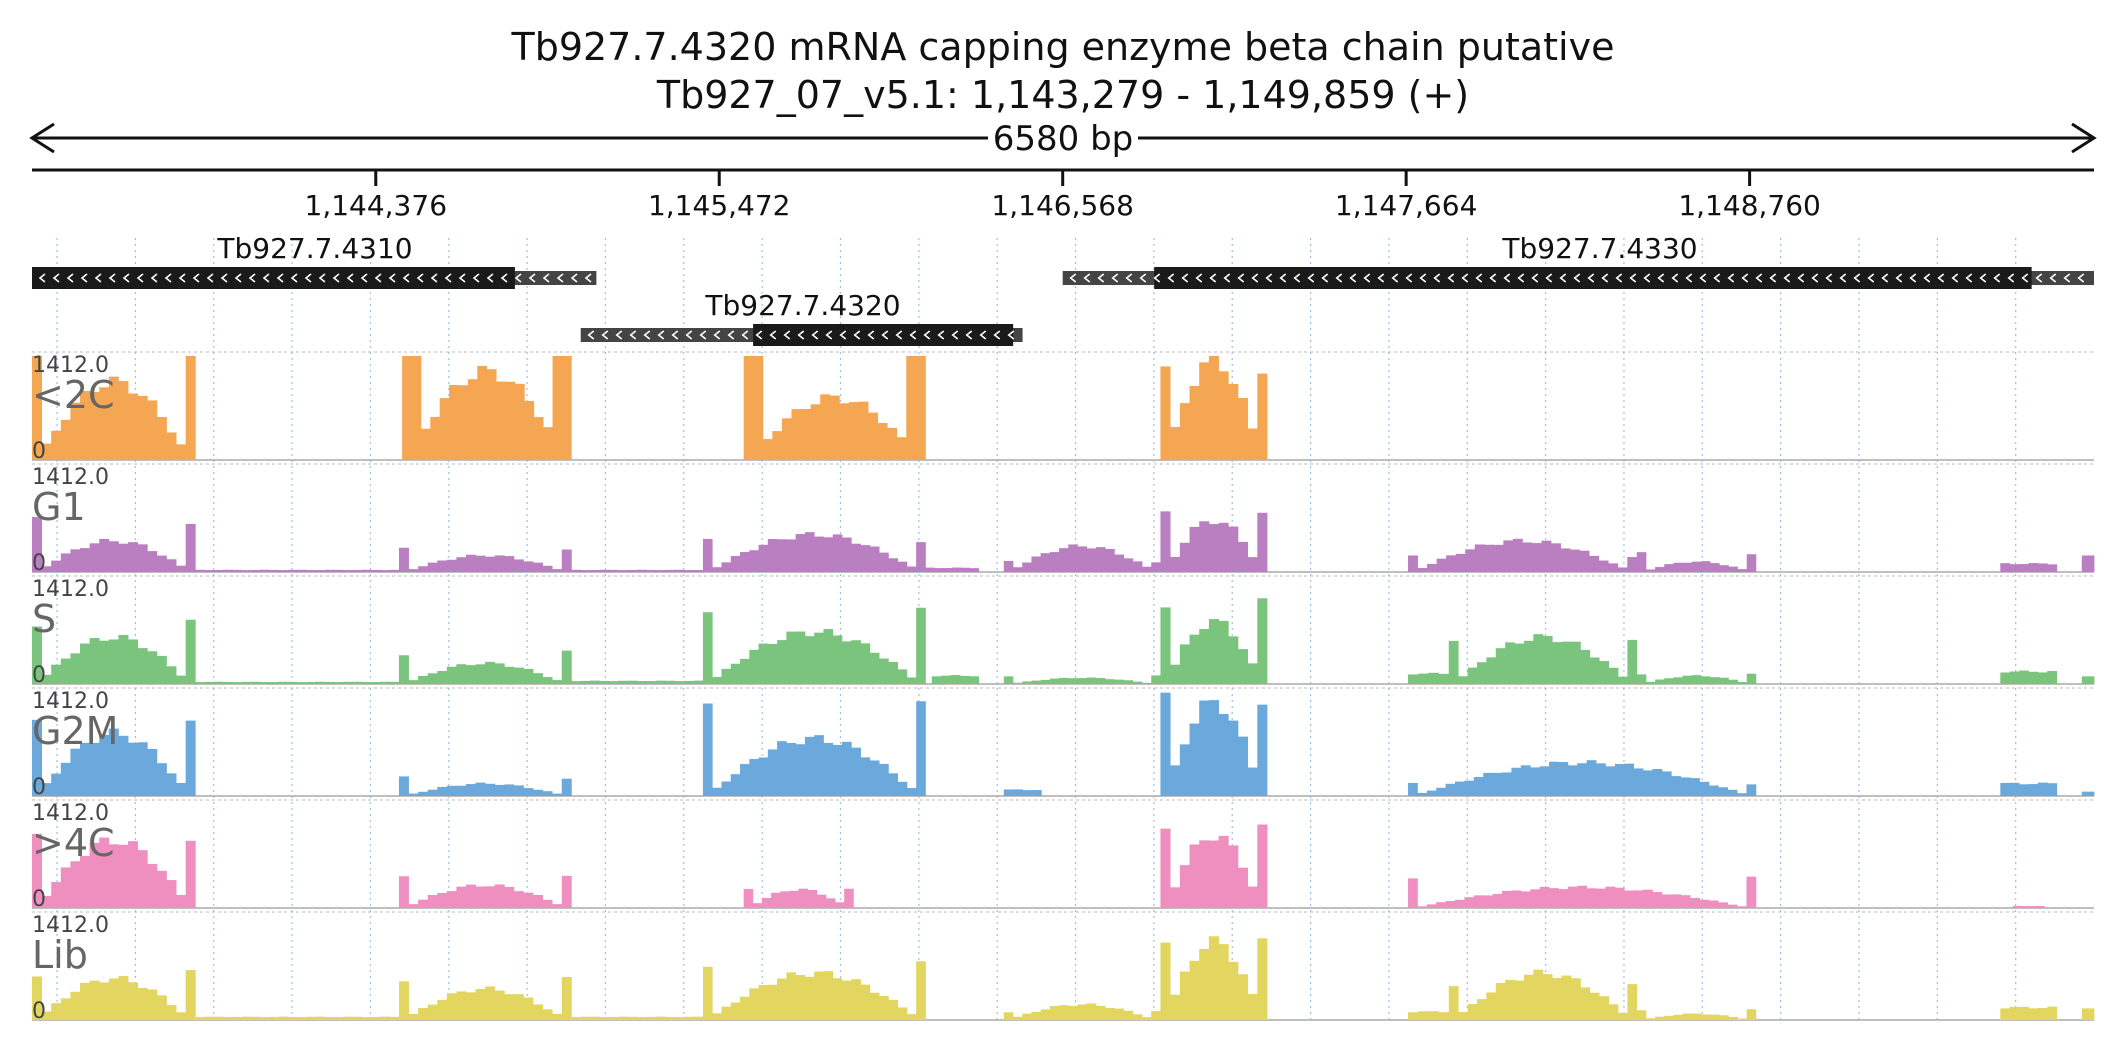  What do you see at coordinates (42, 138) in the screenshot?
I see `left-arrow-icon` at bounding box center [42, 138].